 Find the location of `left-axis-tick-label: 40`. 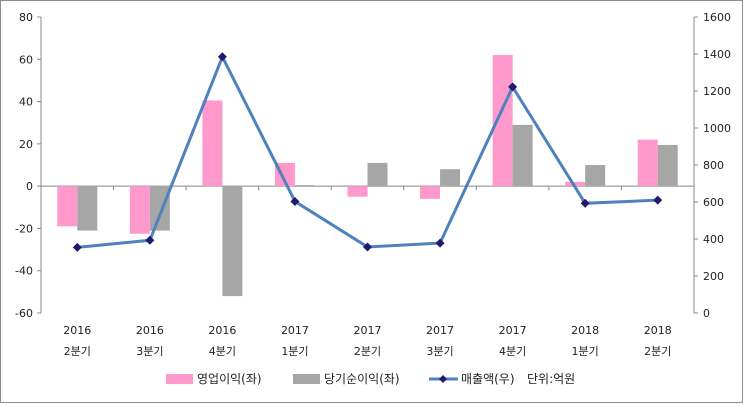

left-axis-tick-label: 40 is located at coordinates (26, 102).